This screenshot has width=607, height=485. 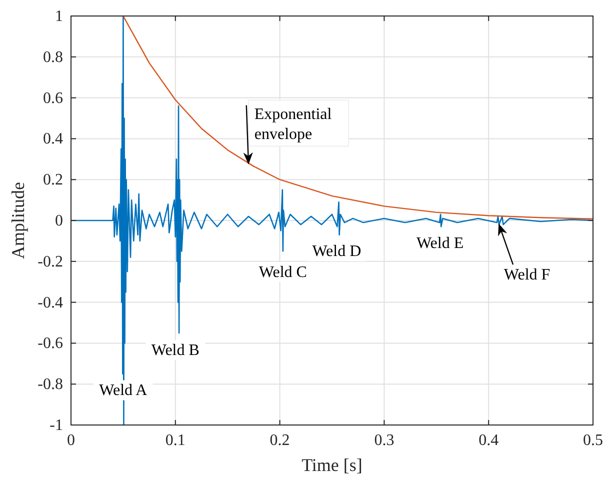 What do you see at coordinates (53, 57) in the screenshot?
I see `y-tick-label: 0.8` at bounding box center [53, 57].